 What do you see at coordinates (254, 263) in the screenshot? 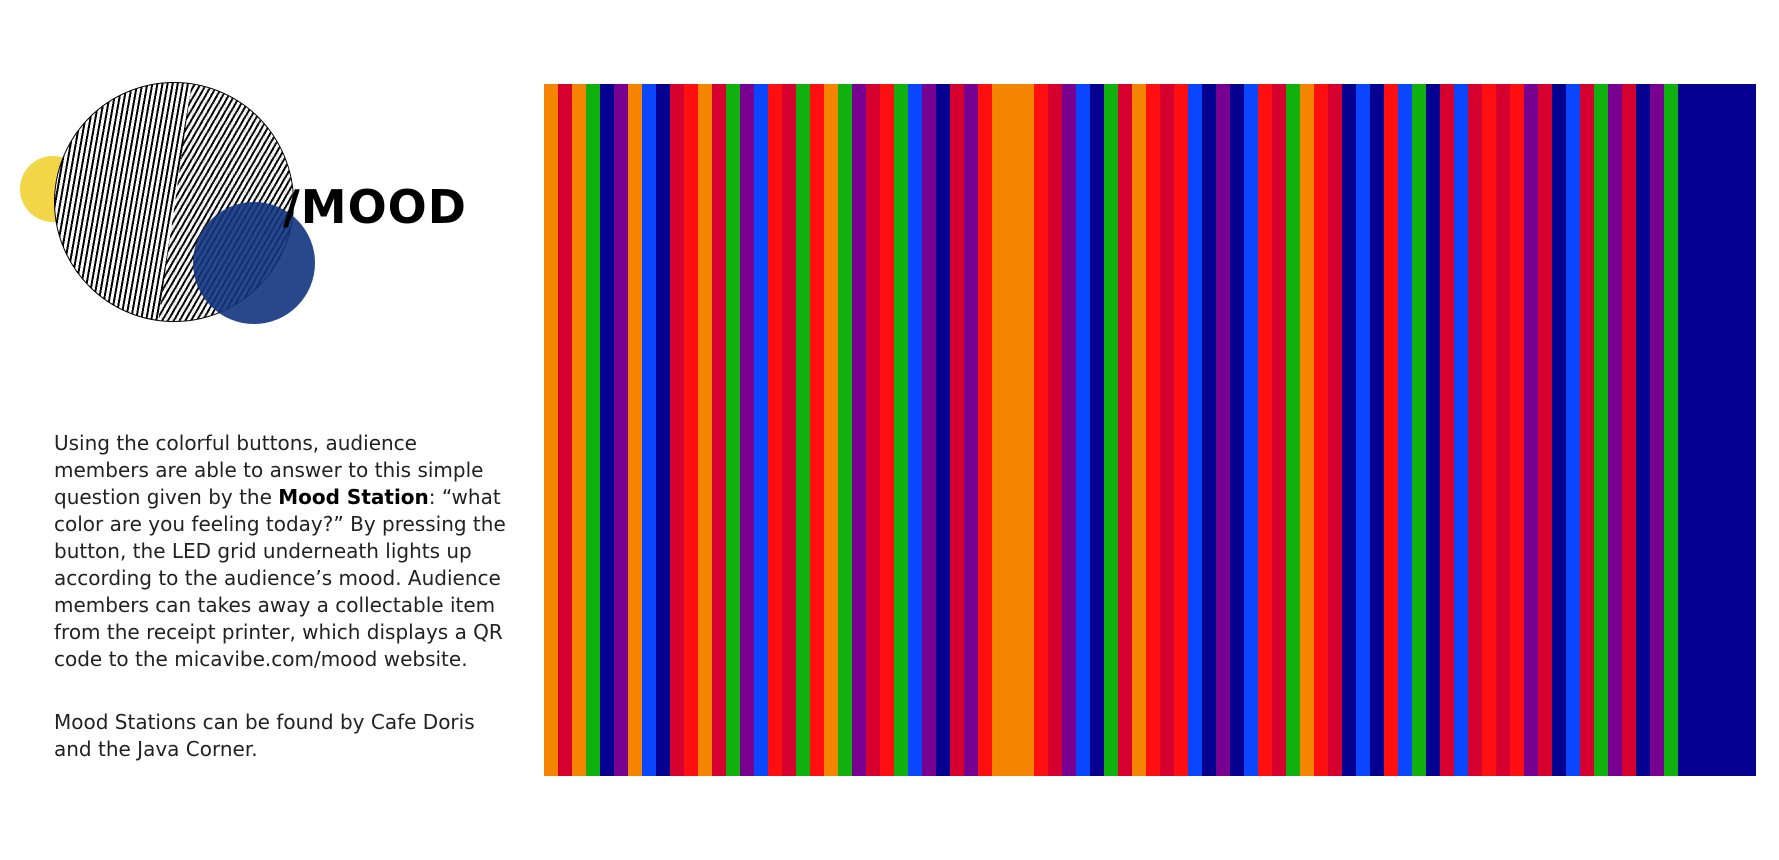
I see `blue-circle` at bounding box center [254, 263].